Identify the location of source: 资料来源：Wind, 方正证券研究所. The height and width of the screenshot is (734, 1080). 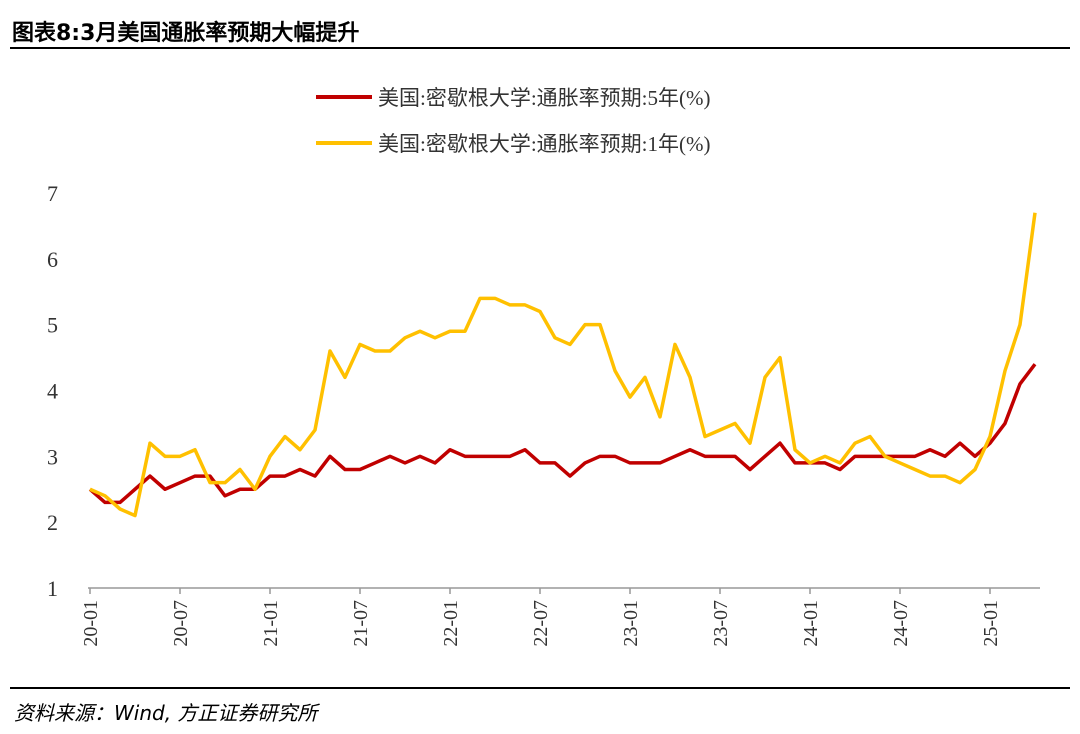
(167, 713).